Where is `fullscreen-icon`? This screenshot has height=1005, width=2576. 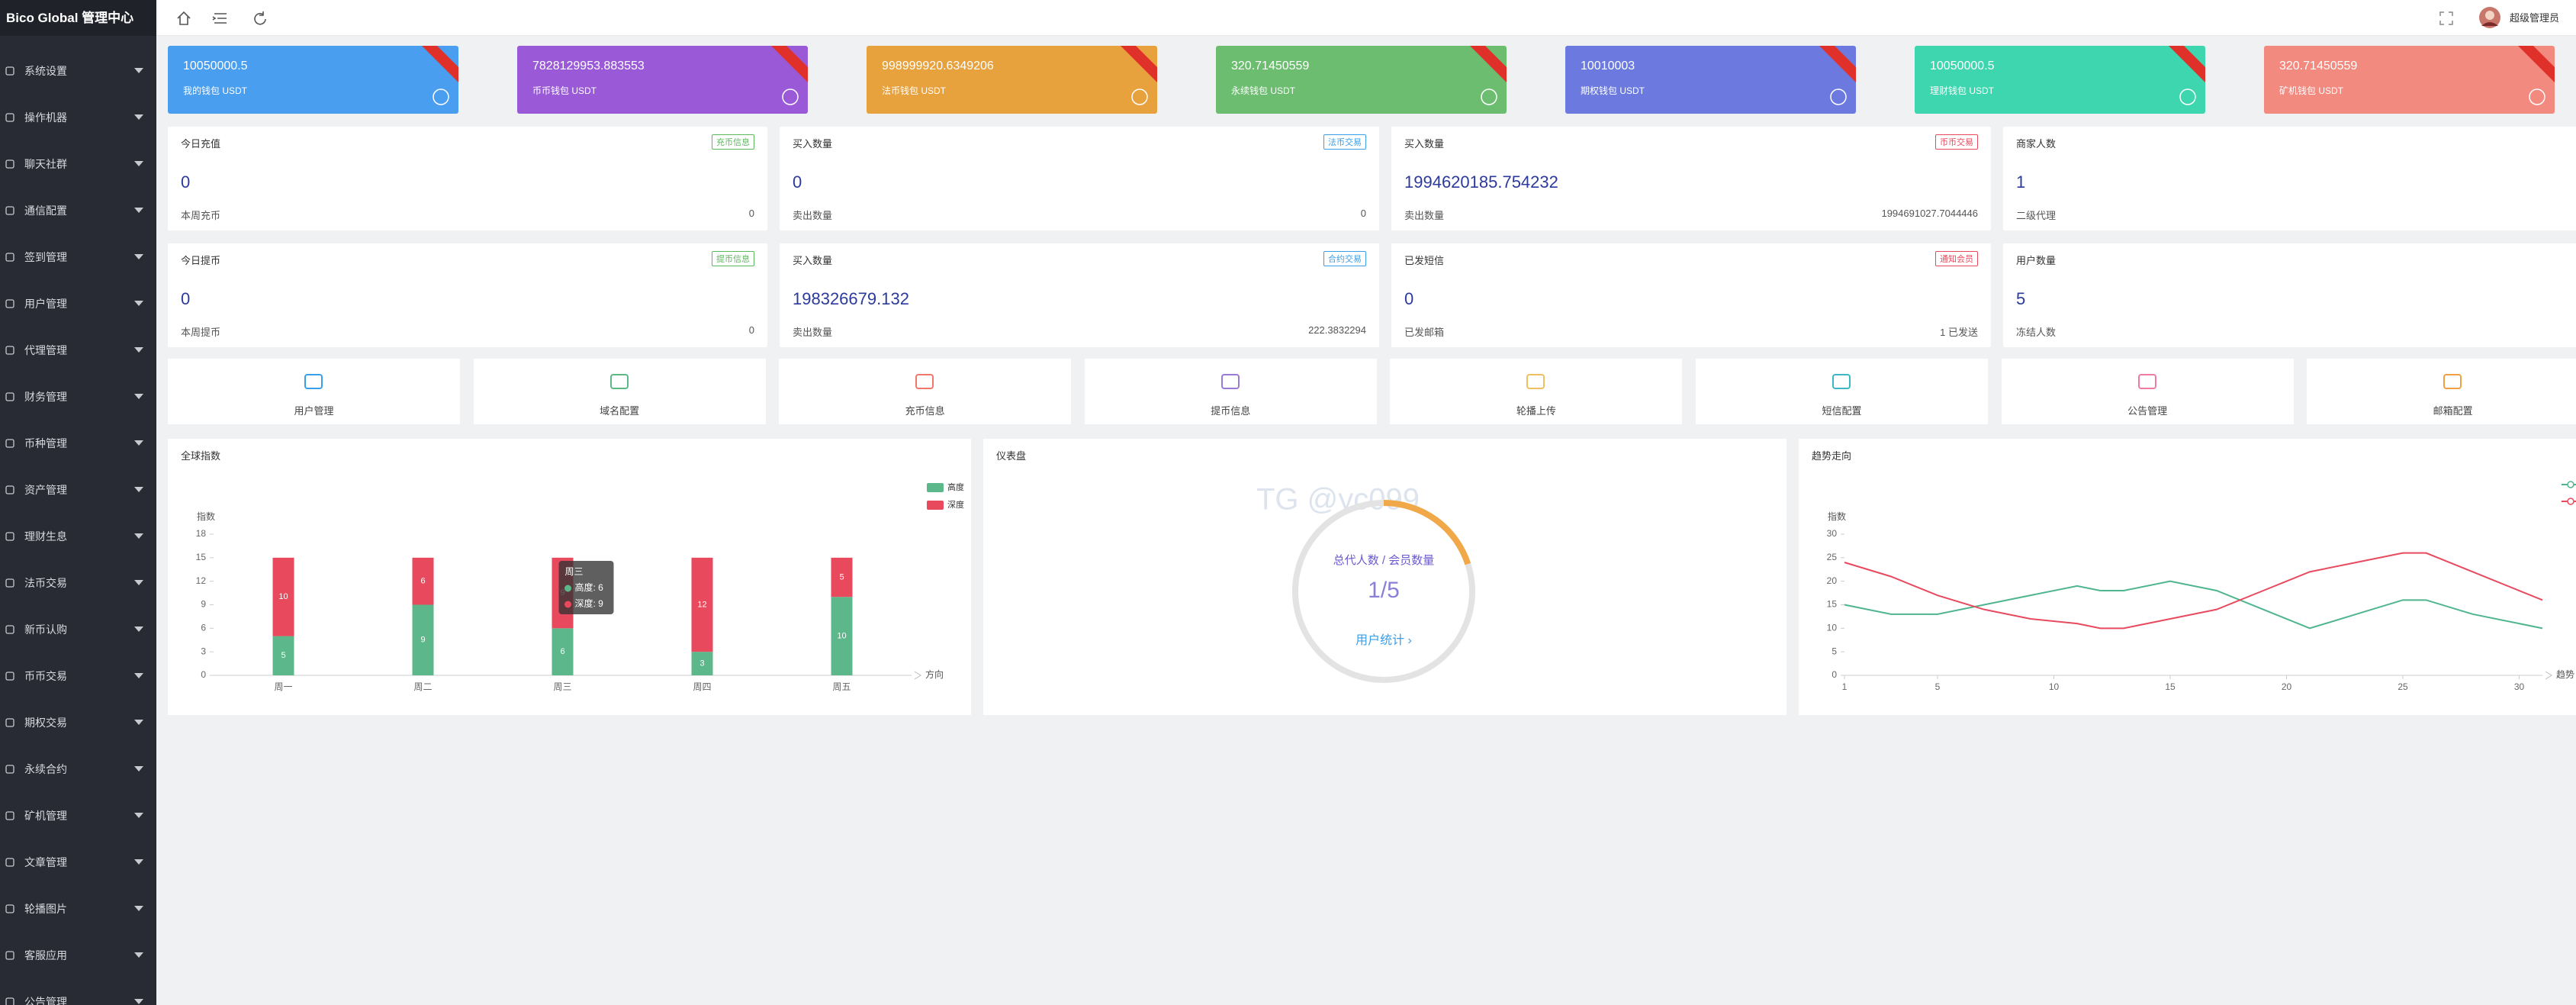 fullscreen-icon is located at coordinates (2446, 18).